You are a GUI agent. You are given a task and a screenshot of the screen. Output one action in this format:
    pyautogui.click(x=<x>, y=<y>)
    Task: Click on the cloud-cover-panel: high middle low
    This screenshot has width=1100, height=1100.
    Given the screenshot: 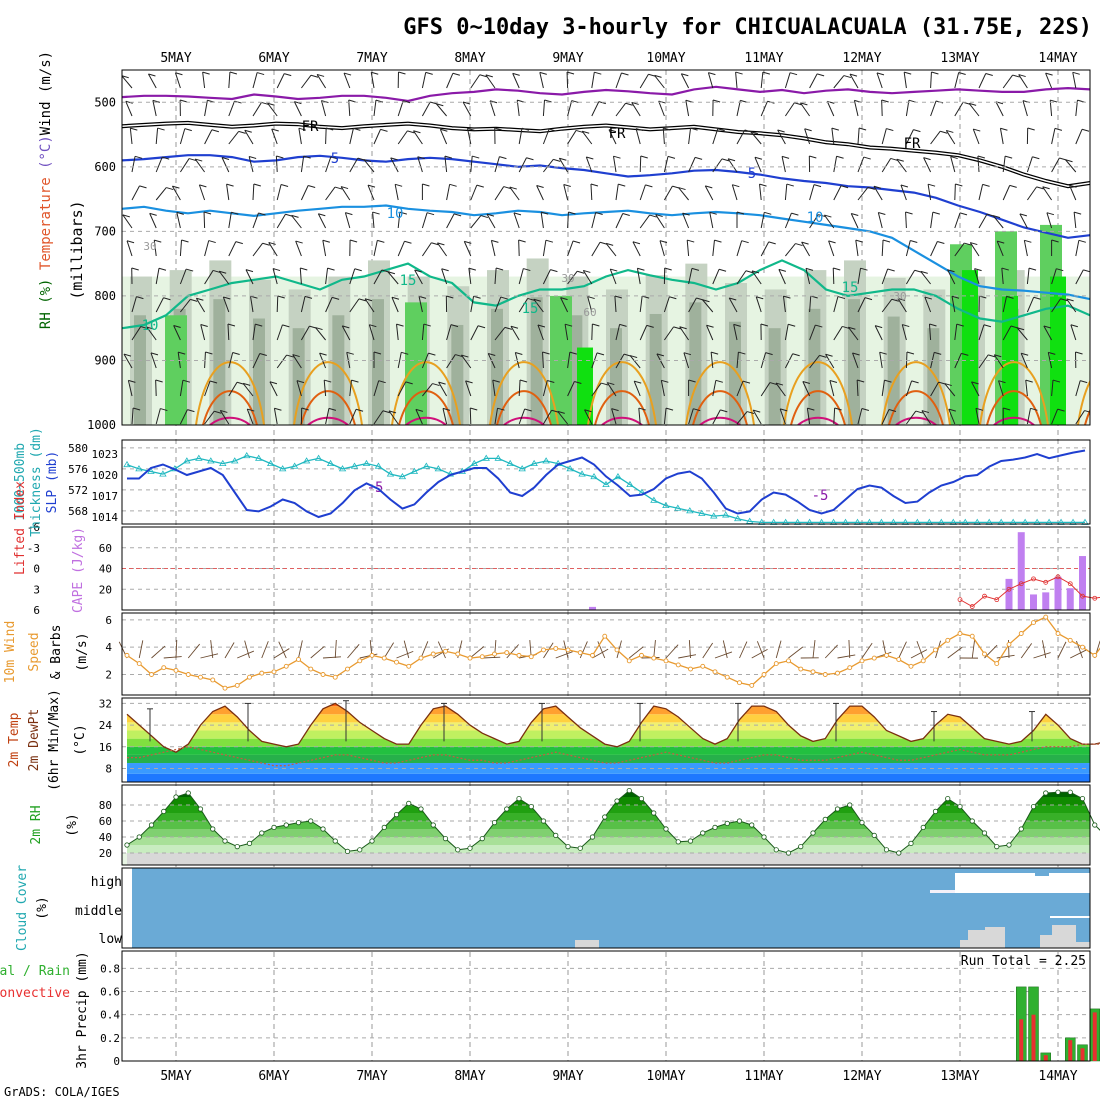 What is the action you would take?
    pyautogui.click(x=582, y=908)
    